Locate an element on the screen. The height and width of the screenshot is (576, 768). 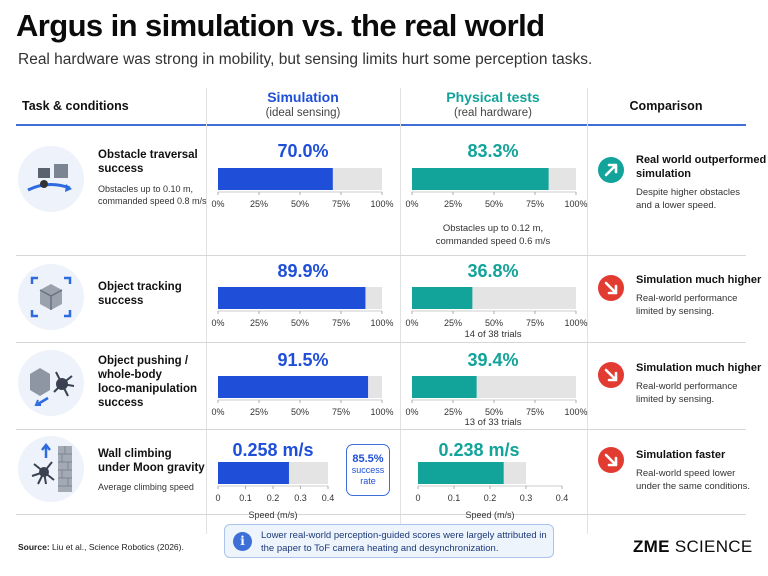
physical-value: 0.238 m/s is located at coordinates (479, 450).